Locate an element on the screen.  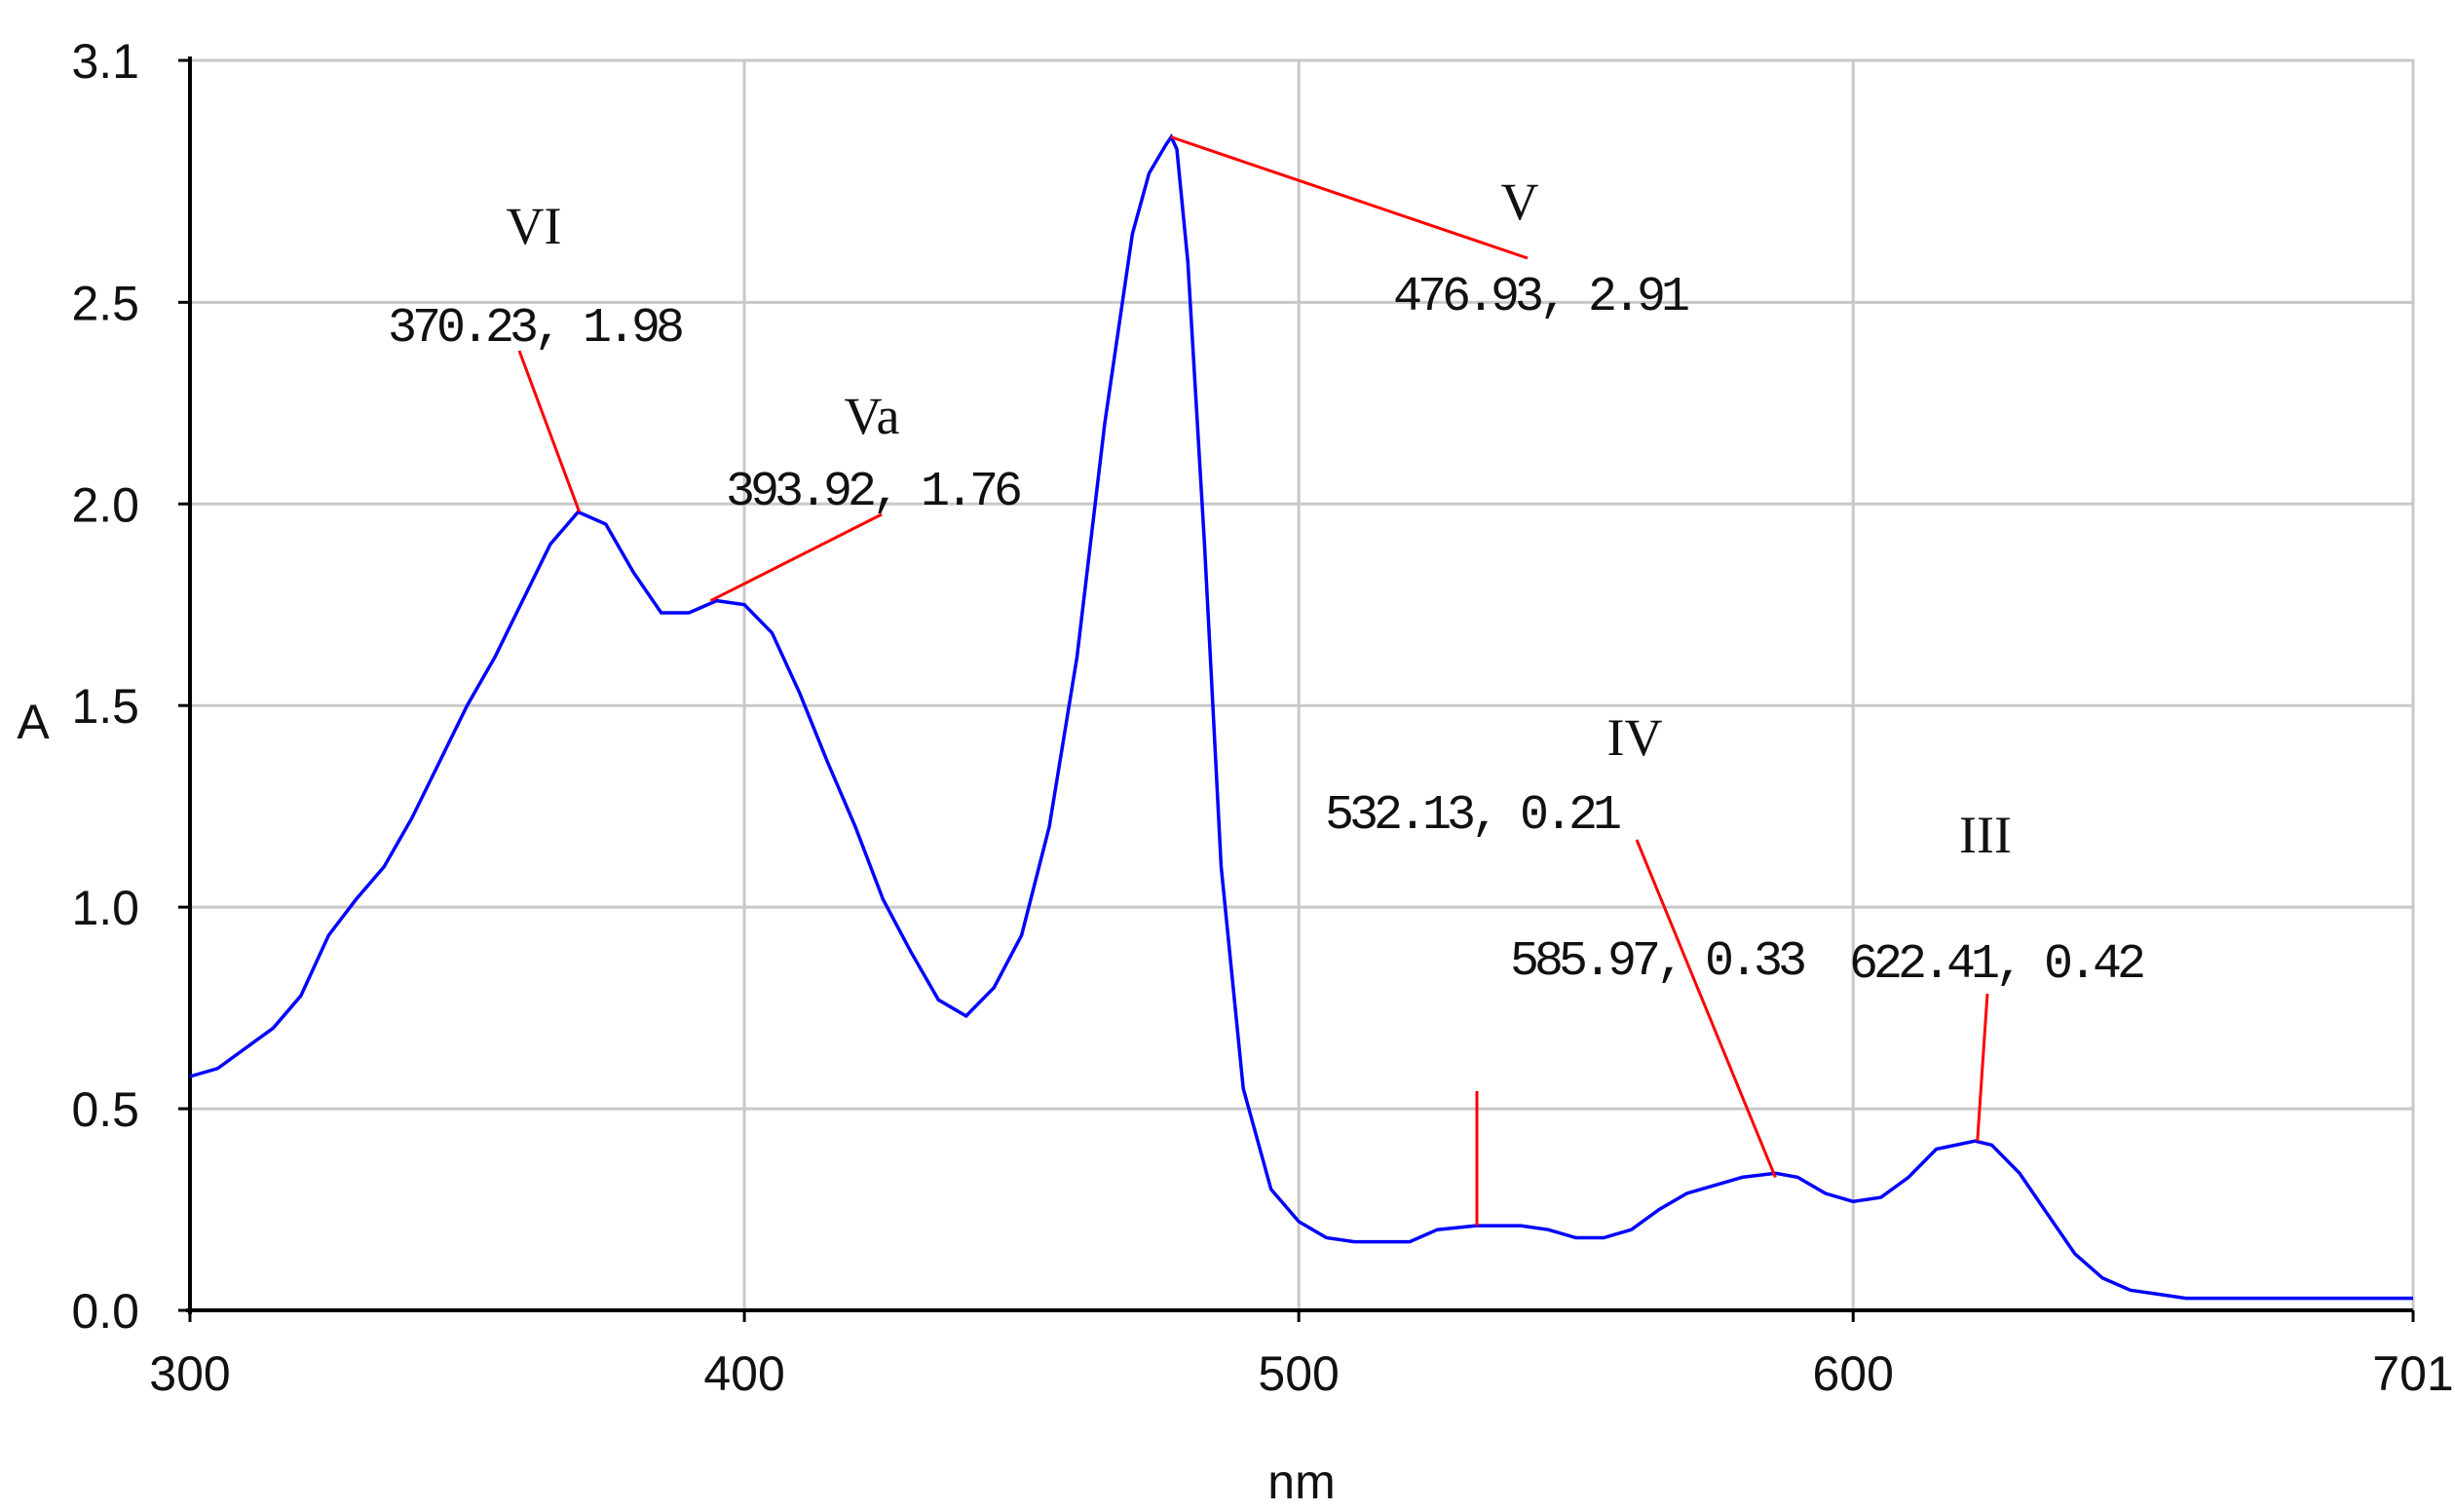
peak-annotation: III 622.41, 0.42 is located at coordinates (1999, 974).